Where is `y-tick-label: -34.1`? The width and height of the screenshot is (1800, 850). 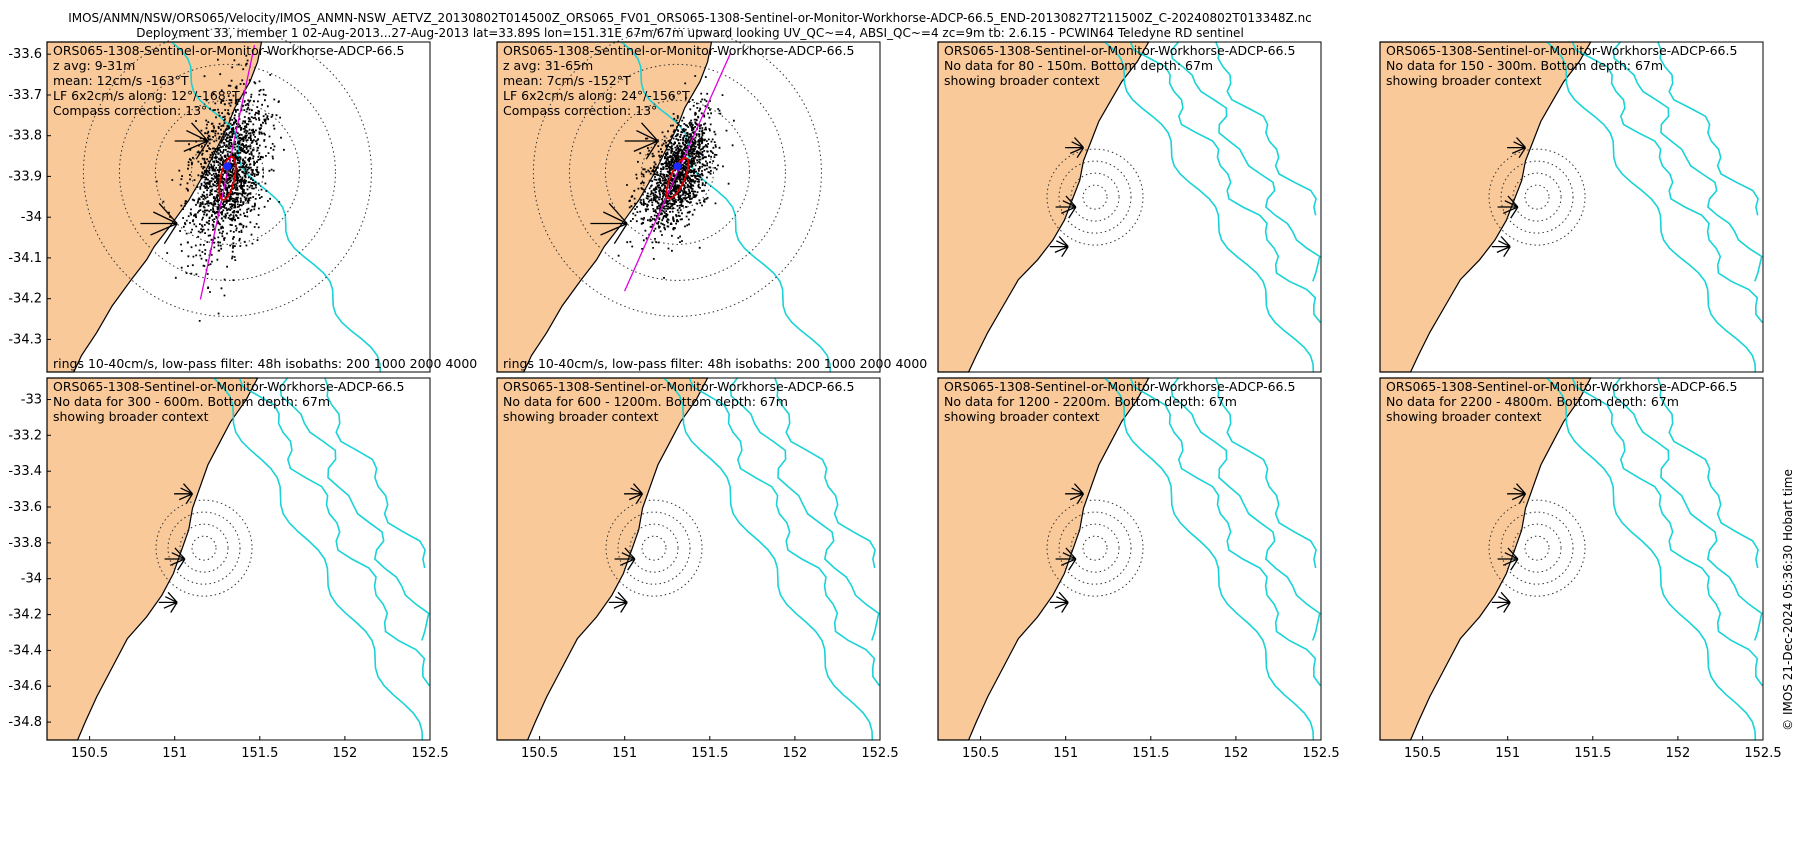 y-tick-label: -34.1 is located at coordinates (25, 258).